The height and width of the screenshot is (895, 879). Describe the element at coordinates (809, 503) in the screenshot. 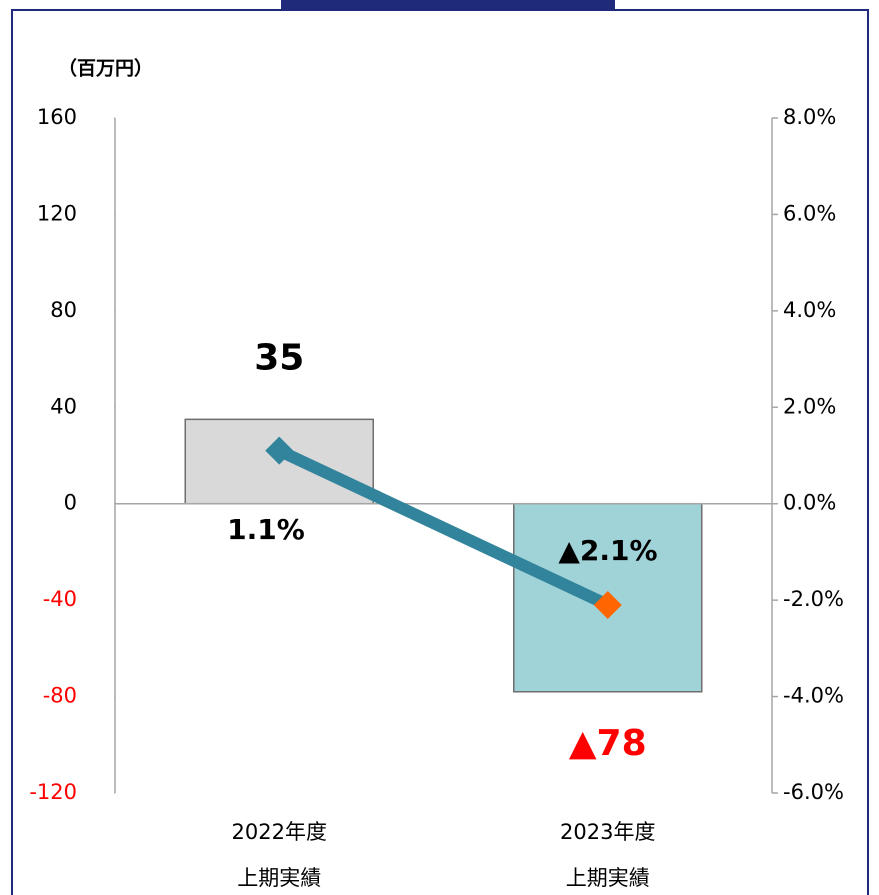

I see `y2-tick-label: 0.0%` at that location.